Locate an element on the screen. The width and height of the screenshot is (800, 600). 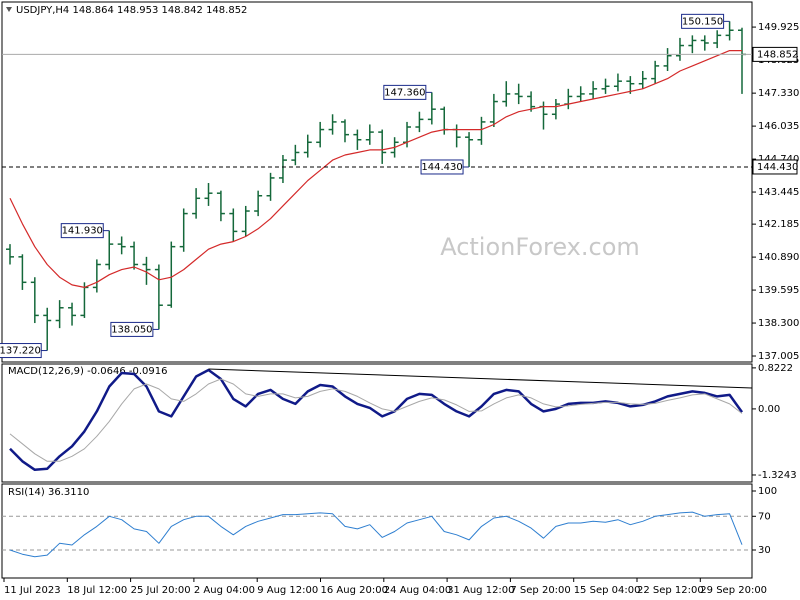
x-tick-label: 11 Jul 2023 is located at coordinates (32, 590).